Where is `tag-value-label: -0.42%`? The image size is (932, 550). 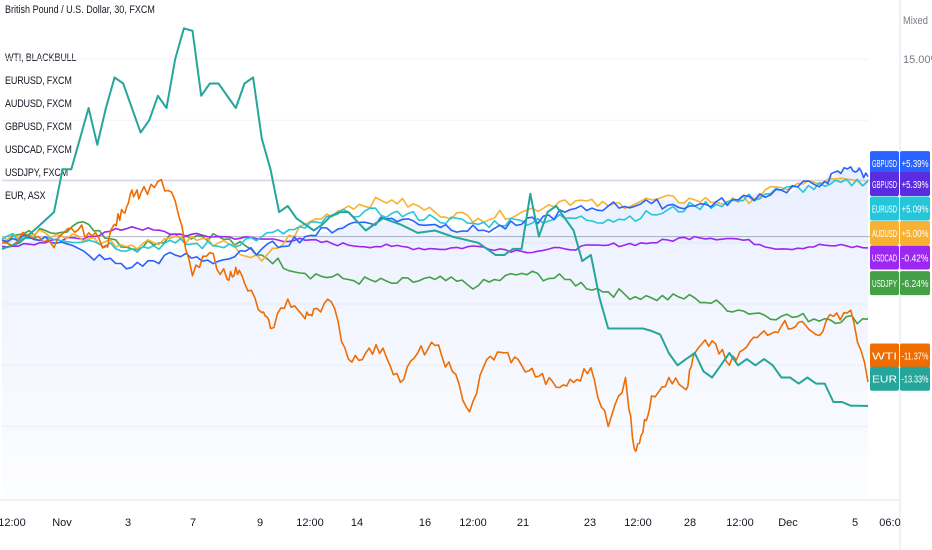 tag-value-label: -0.42% is located at coordinates (915, 258).